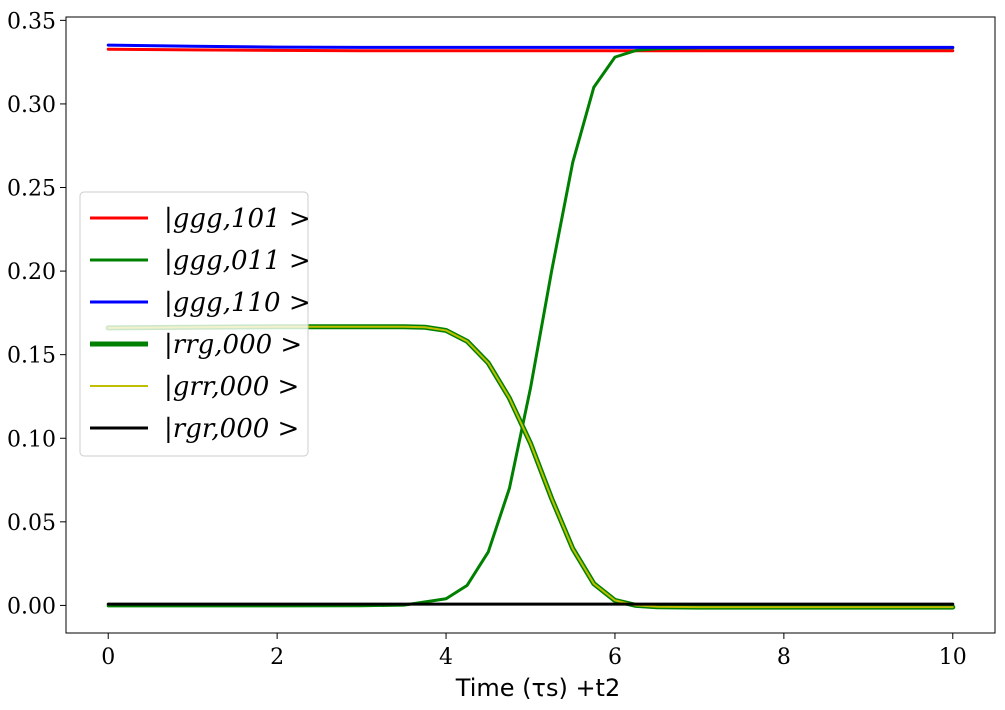 This screenshot has height=710, width=1005. I want to click on legend-label-5: |rgr,000 >, so click(231, 429).